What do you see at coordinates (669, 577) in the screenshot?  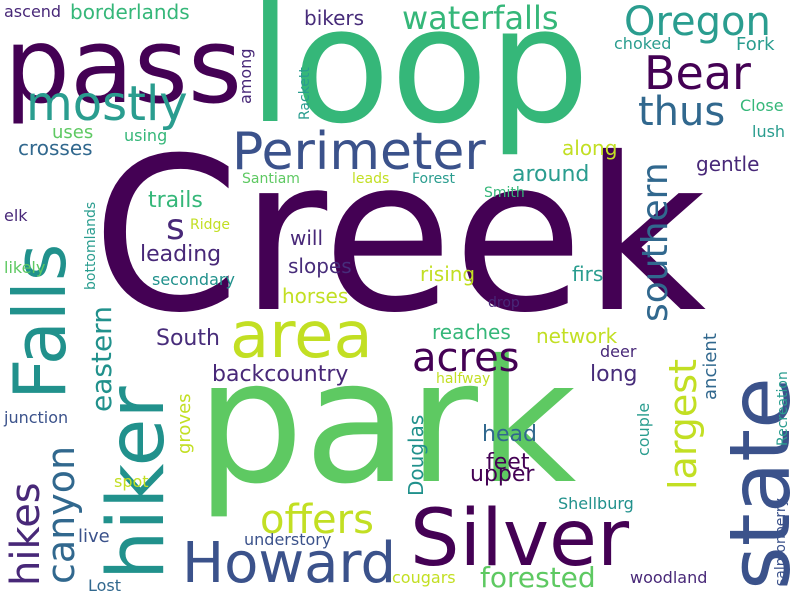 I see `word-woodland: woodland` at bounding box center [669, 577].